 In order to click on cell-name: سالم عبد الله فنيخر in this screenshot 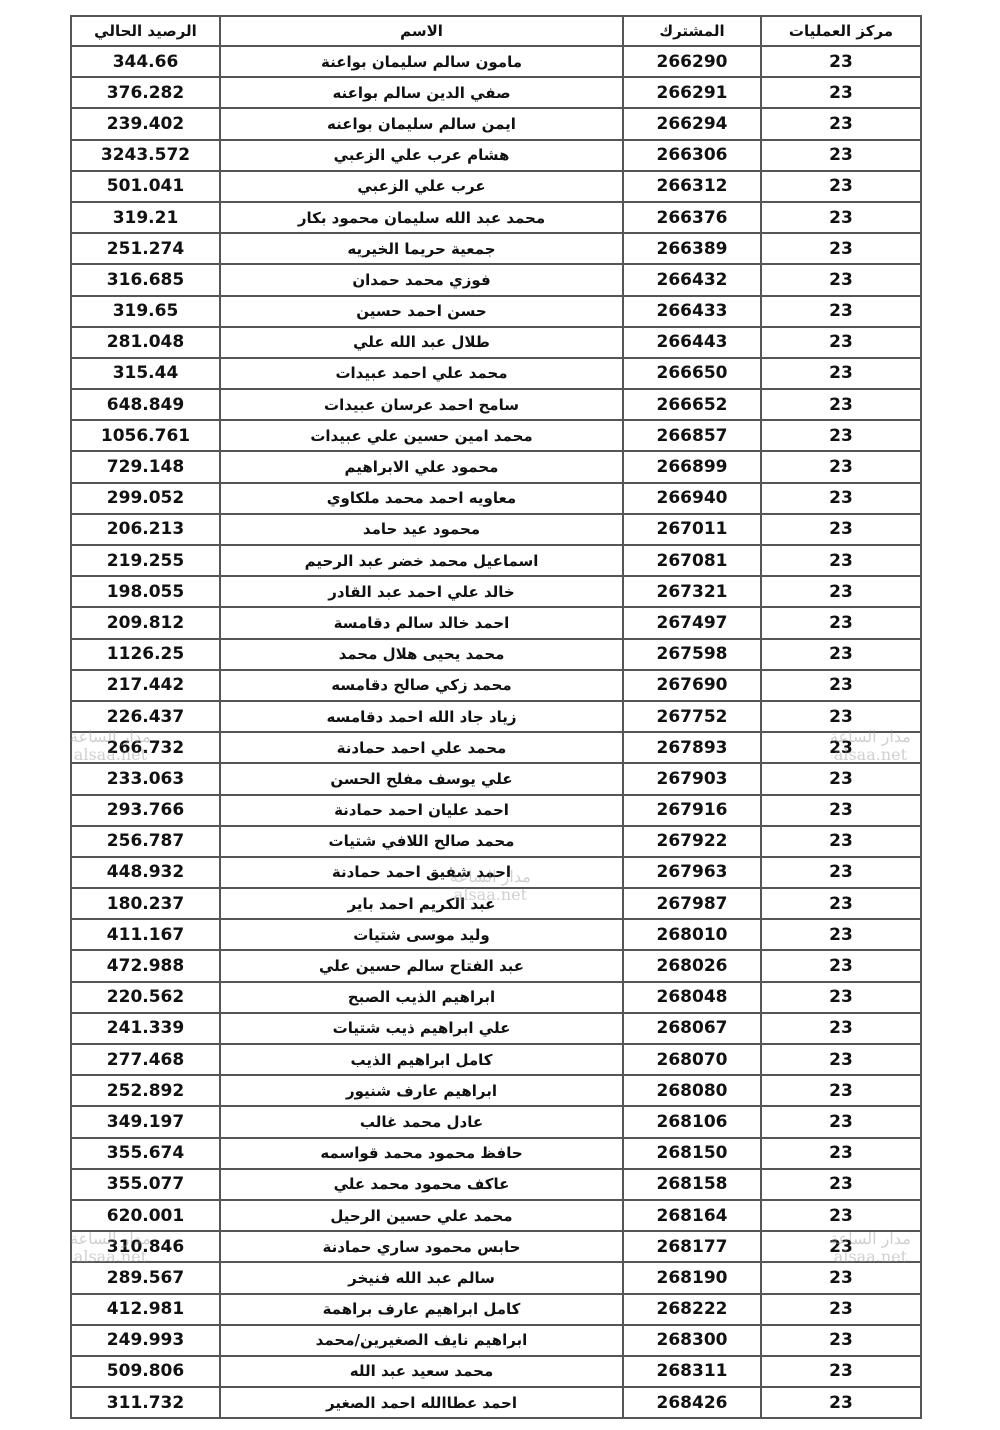, I will do `click(421, 1278)`.